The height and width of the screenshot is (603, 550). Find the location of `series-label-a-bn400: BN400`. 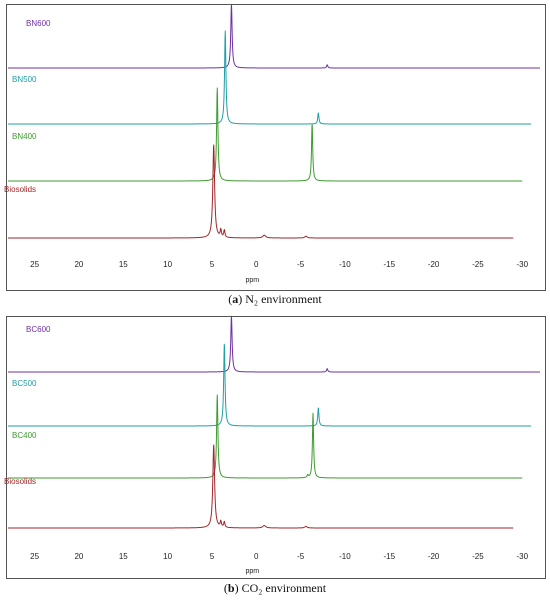

series-label-a-bn400: BN400 is located at coordinates (24, 136).